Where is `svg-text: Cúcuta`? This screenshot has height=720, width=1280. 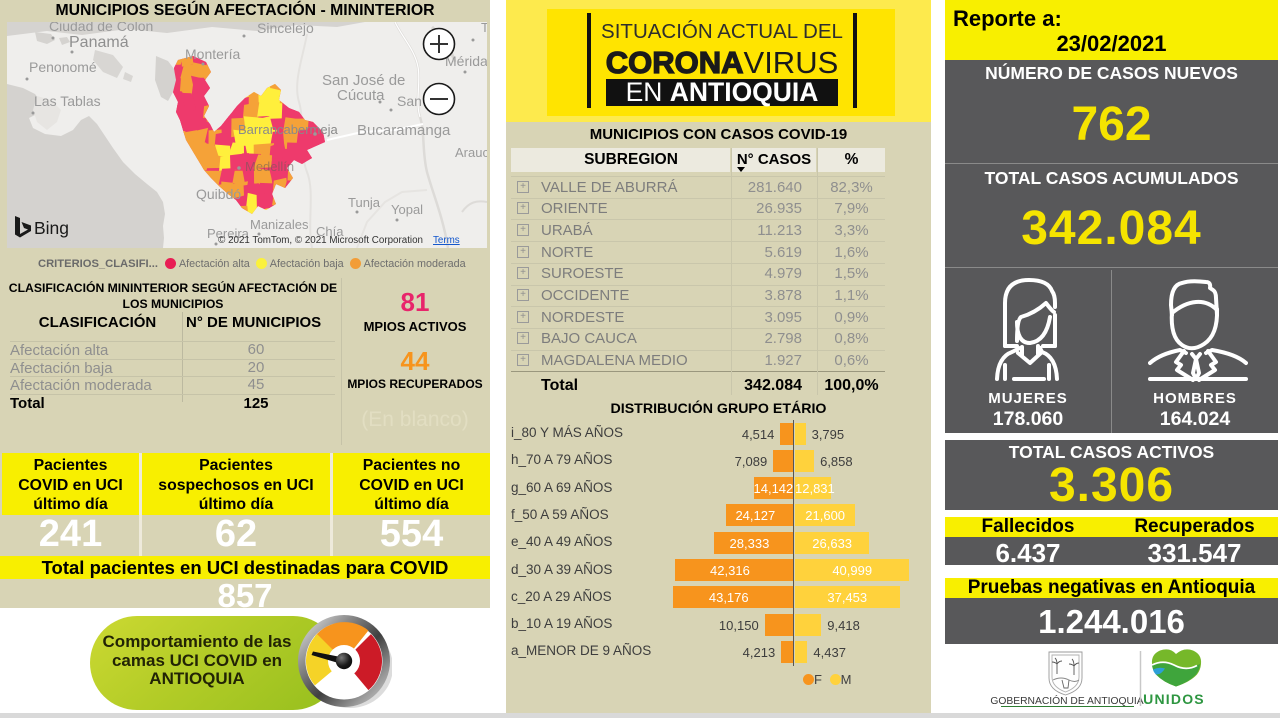
svg-text: Cúcuta is located at coordinates (361, 95).